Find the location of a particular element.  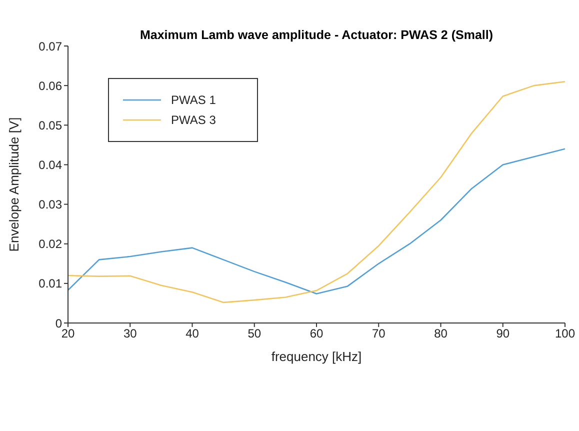

y-tick-label: 0.03 is located at coordinates (50, 205).